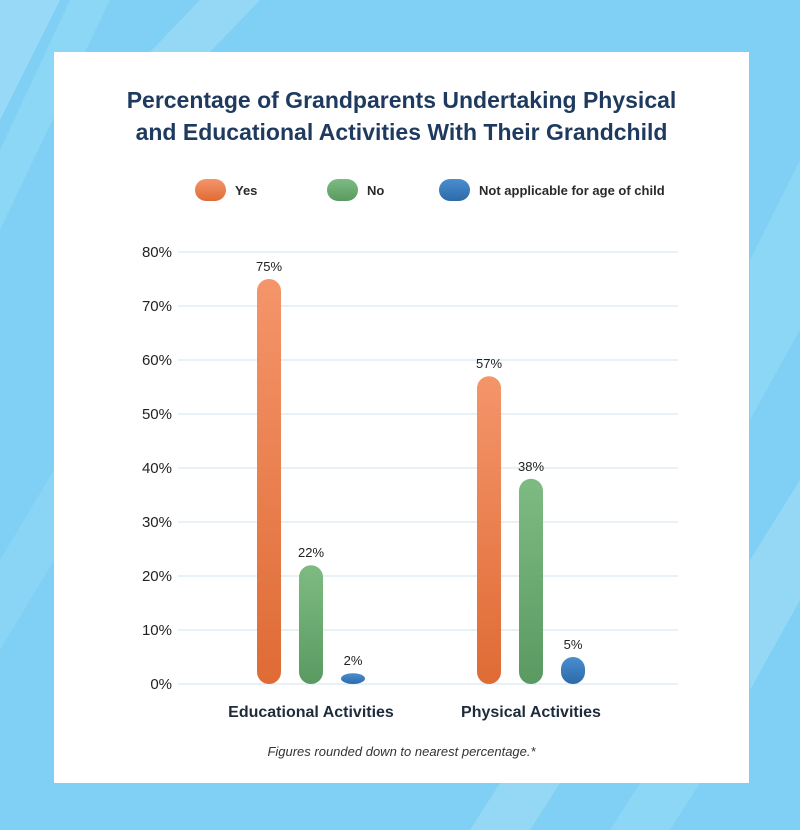 This screenshot has height=830, width=800. I want to click on y-tick-label: 80%, so click(157, 252).